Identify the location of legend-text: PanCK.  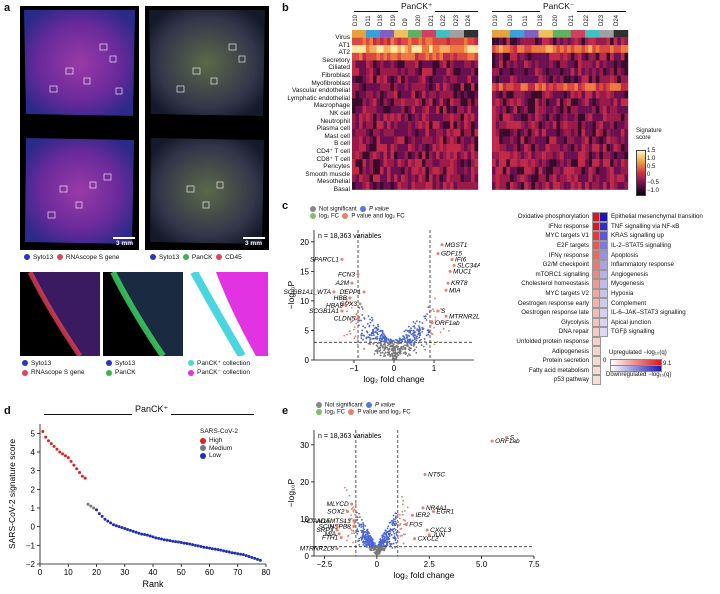
(125, 373).